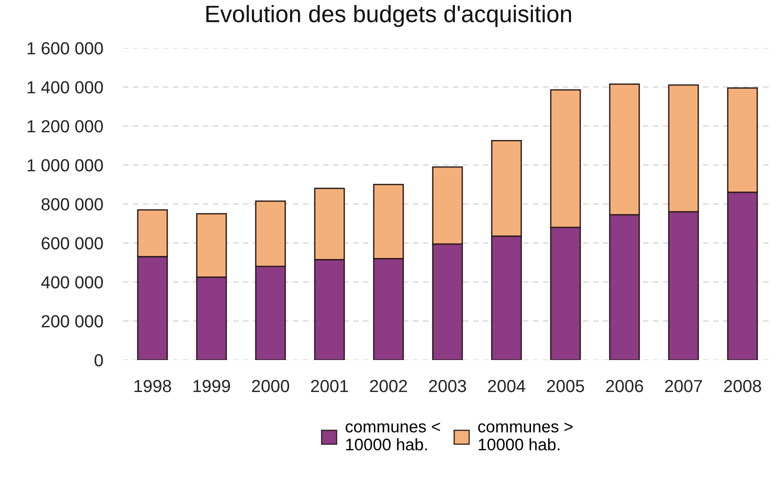 This screenshot has width=777, height=478. Describe the element at coordinates (65, 126) in the screenshot. I see `y-tick-label: 1 200 000` at that location.